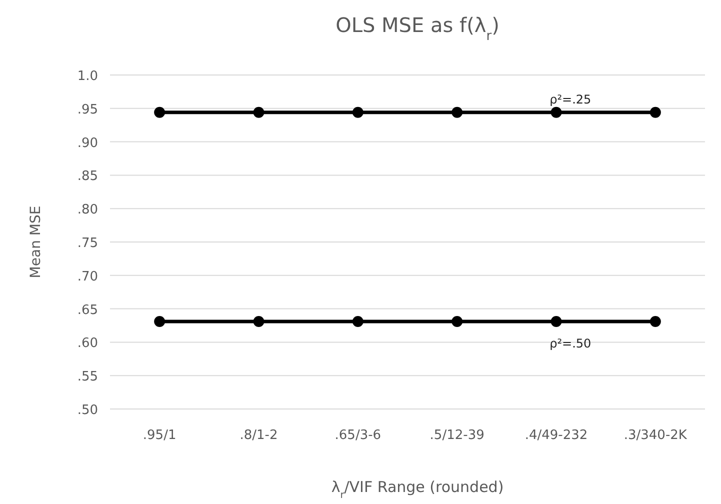 Image resolution: width=721 pixels, height=504 pixels. I want to click on y-axis-title: Mean MSE, so click(36, 242).